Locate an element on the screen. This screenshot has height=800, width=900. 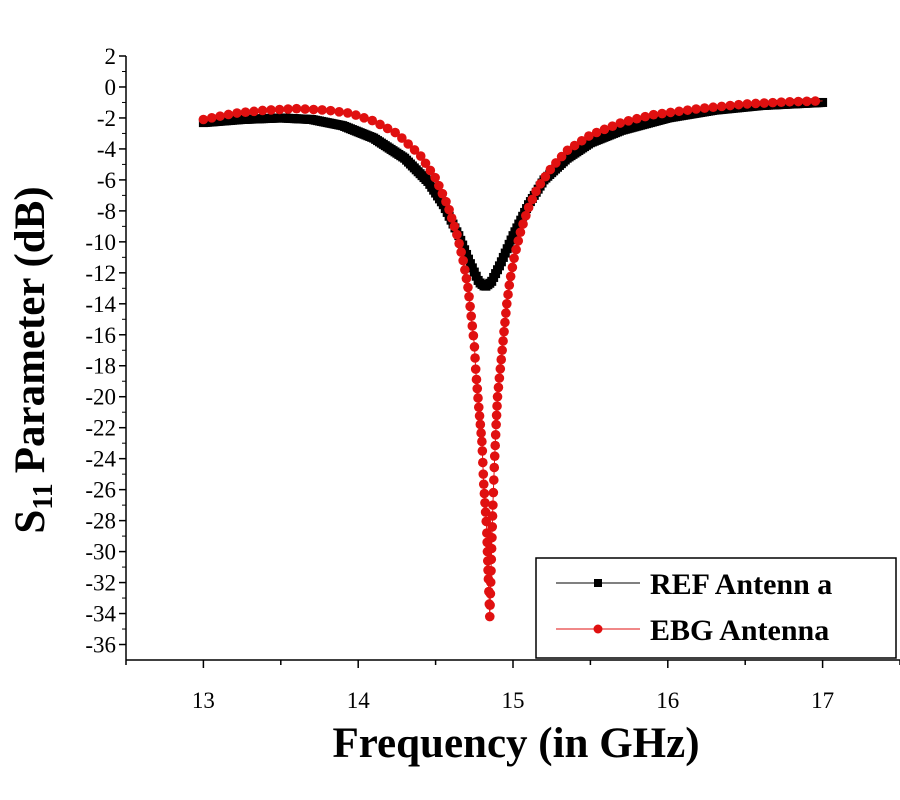
y-tick-label: -6 is located at coordinates (106, 180).